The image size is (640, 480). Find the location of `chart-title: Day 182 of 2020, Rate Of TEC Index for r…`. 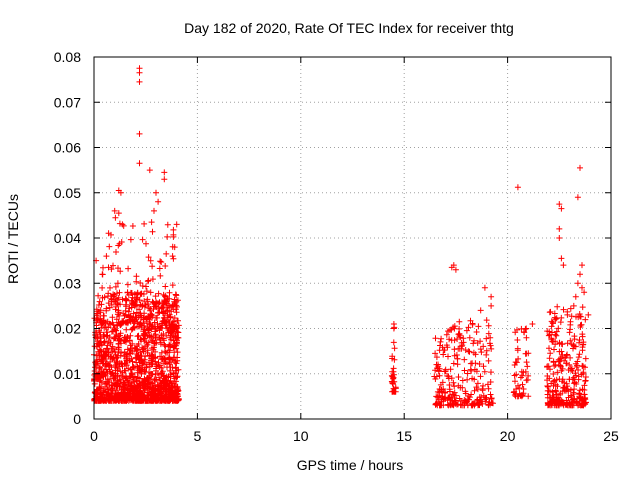

chart-title: Day 182 of 2020, Rate Of TEC Index for r… is located at coordinates (349, 28).